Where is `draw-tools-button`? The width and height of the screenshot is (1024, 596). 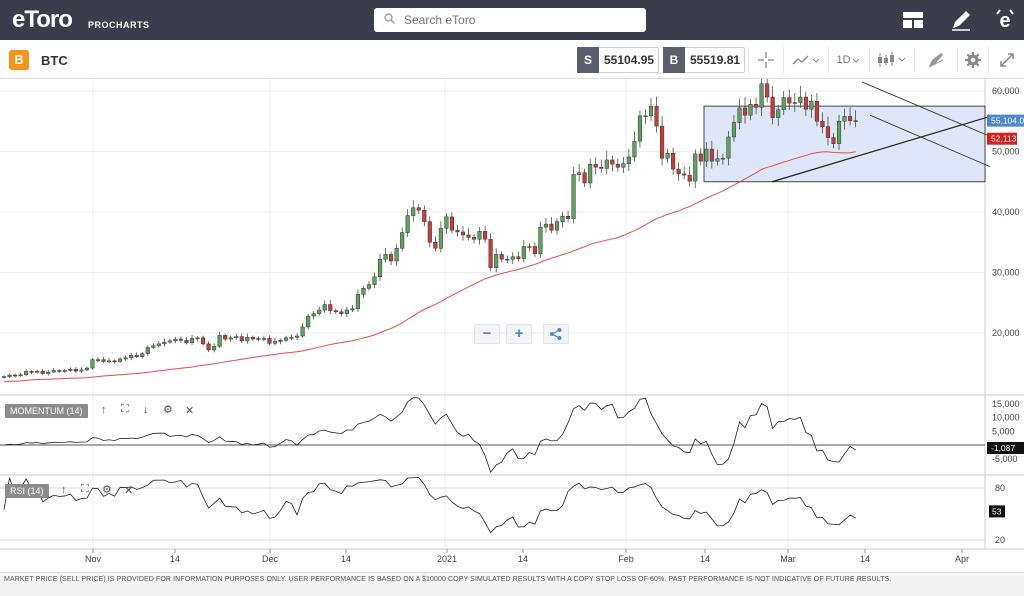
draw-tools-button is located at coordinates (935, 60).